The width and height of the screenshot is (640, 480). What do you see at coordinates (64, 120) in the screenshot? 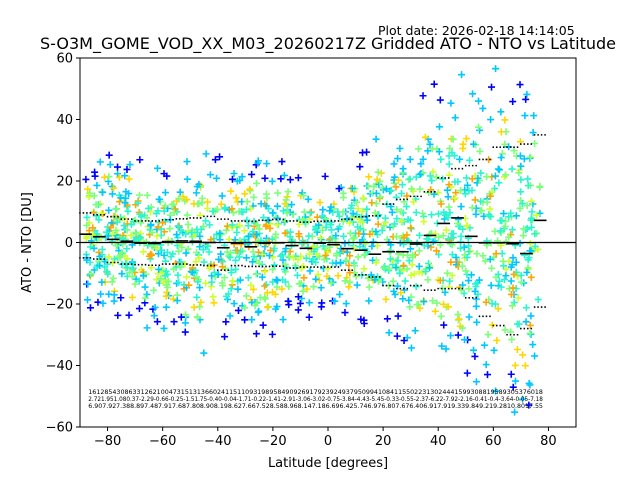
I see `y-tick-label: 40` at bounding box center [64, 120].